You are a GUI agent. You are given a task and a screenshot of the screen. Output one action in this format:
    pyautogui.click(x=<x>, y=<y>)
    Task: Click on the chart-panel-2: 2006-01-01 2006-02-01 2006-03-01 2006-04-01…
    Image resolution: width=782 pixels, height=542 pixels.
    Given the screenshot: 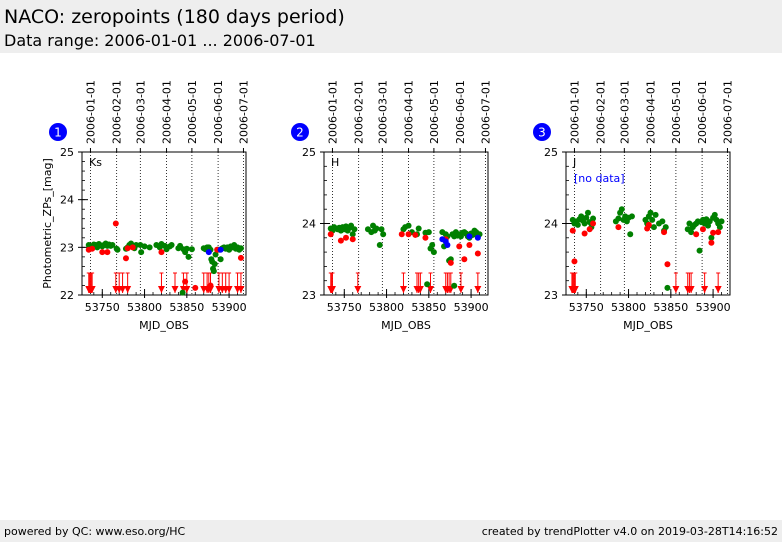 What is the action you would take?
    pyautogui.click(x=391, y=206)
    